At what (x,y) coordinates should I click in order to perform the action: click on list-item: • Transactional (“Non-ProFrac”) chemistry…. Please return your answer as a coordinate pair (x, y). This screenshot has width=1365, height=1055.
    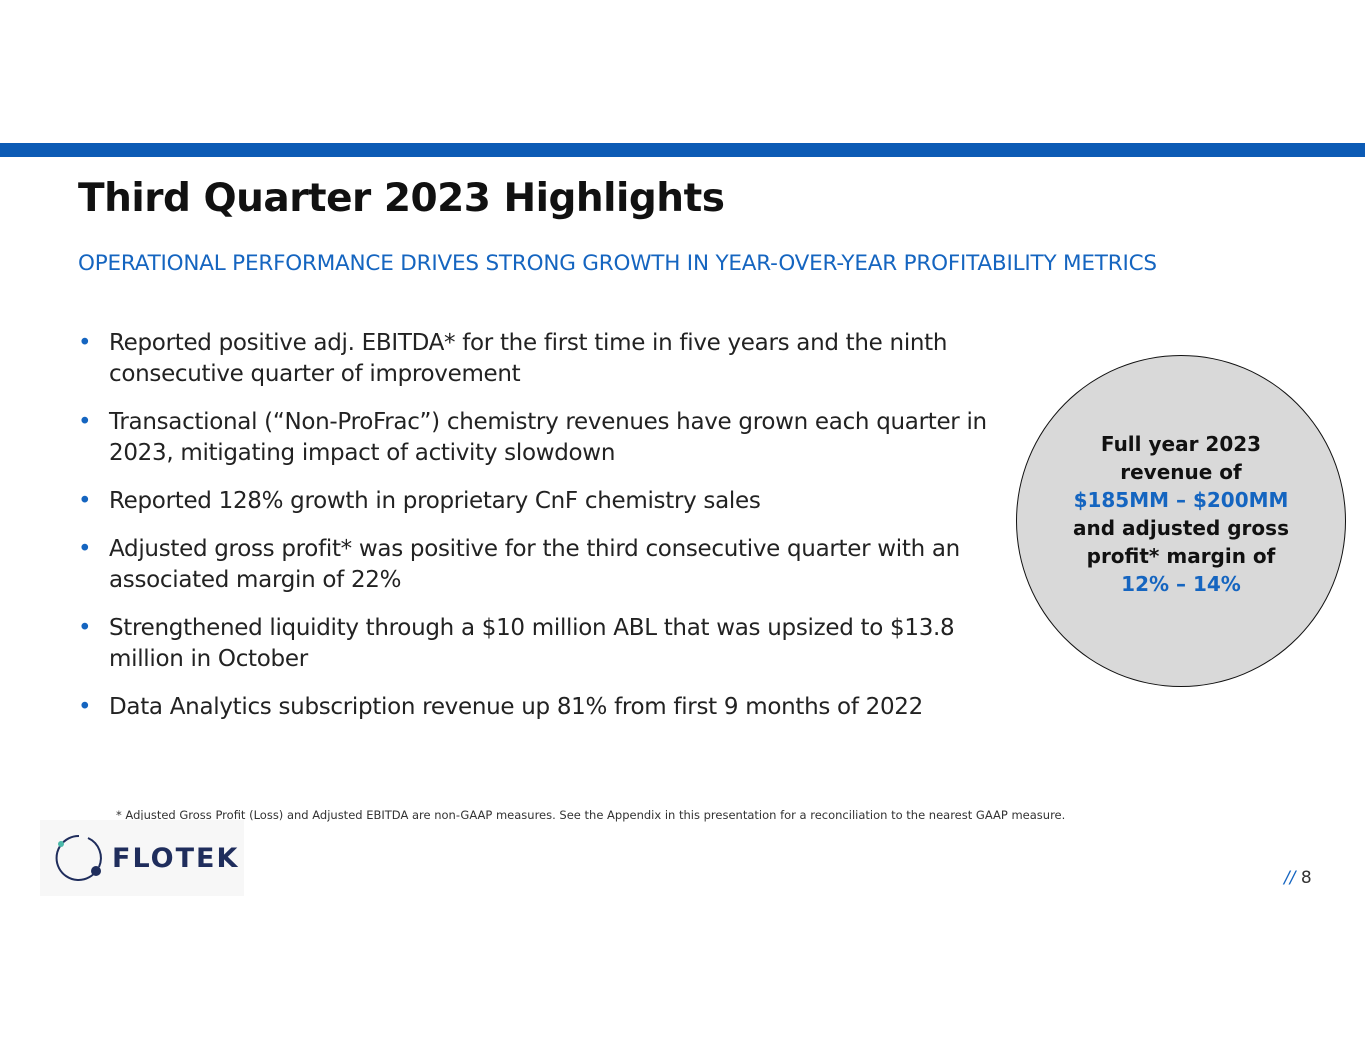
    Looking at the image, I should click on (538, 438).